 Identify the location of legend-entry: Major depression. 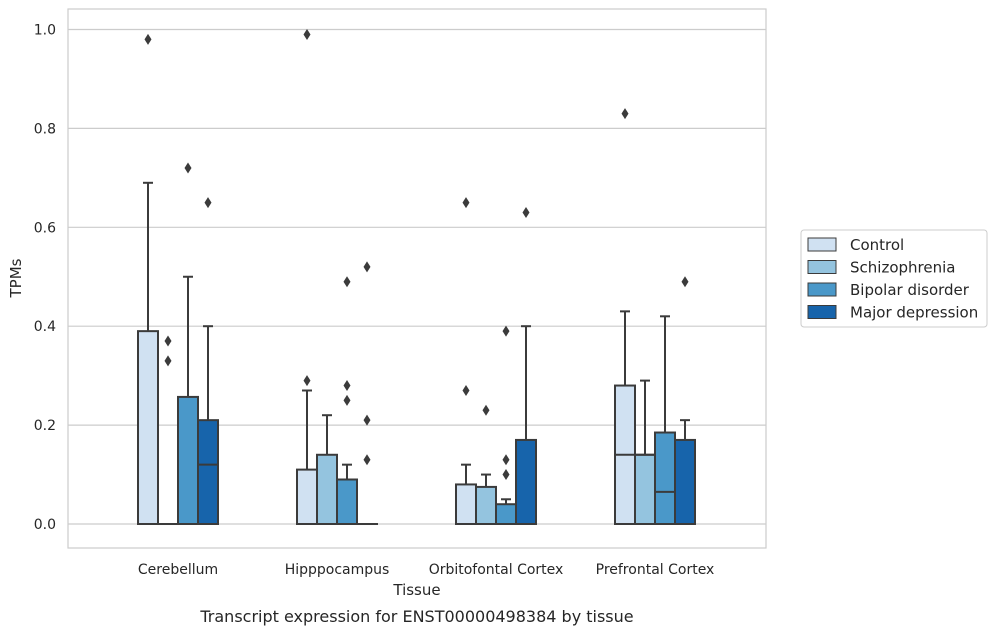
(892, 313).